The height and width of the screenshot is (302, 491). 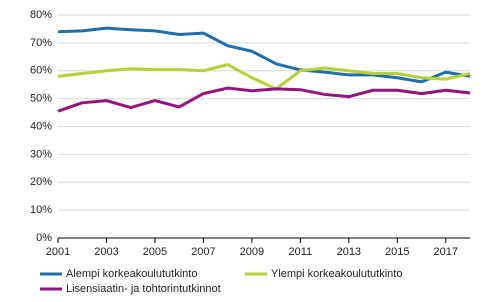 I want to click on x-tick-label: 2017, so click(x=446, y=252).